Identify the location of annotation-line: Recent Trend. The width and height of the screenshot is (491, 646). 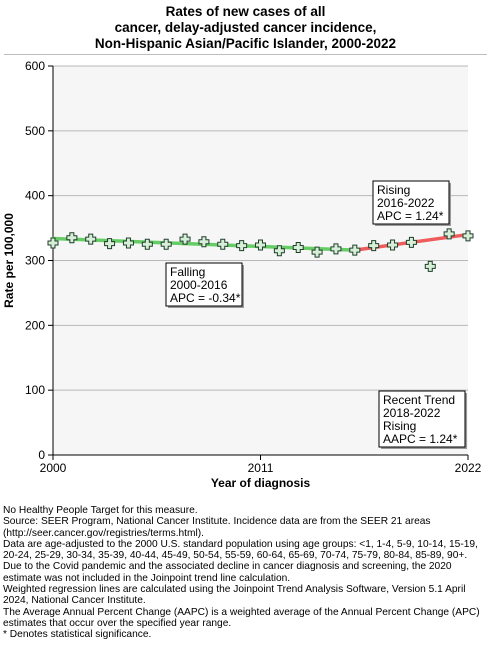
(419, 400).